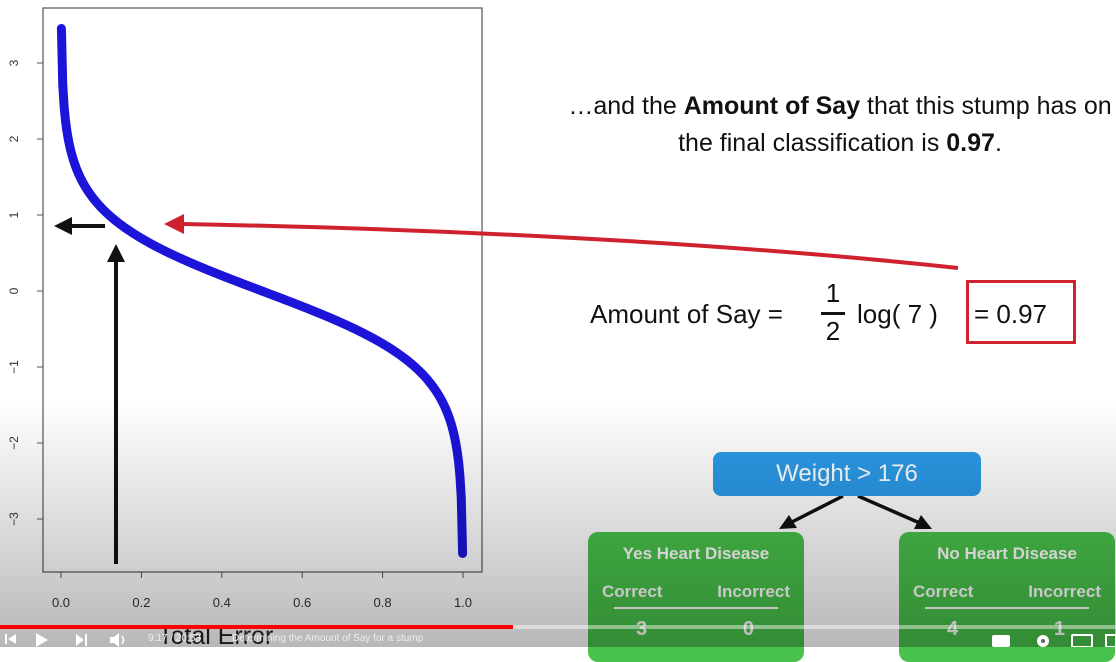 Image resolution: width=1116 pixels, height=662 pixels. I want to click on y-tick-label: 2, so click(14, 138).